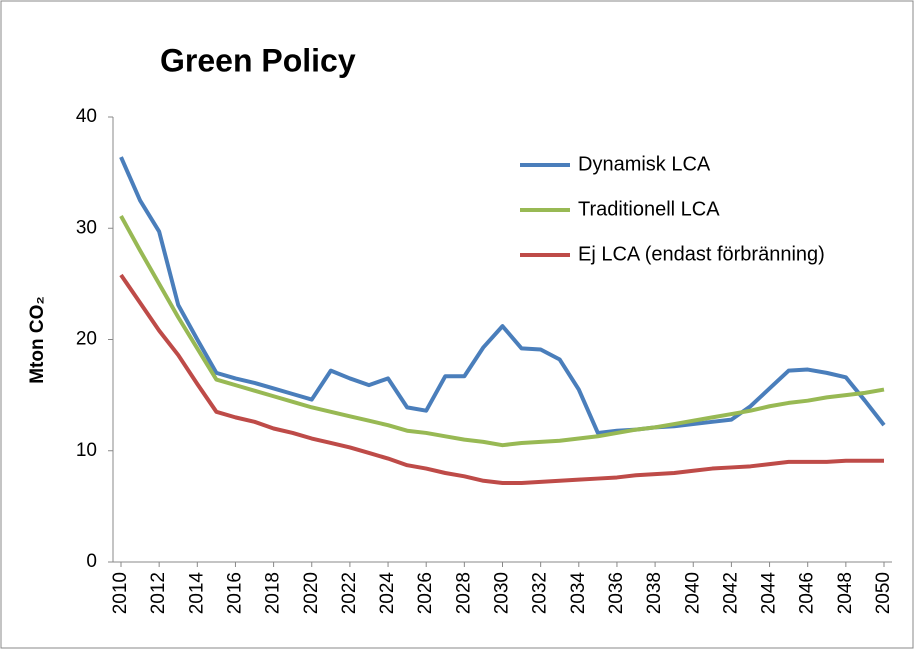 This screenshot has height=649, width=914. I want to click on x-tick-label: 2036, so click(616, 593).